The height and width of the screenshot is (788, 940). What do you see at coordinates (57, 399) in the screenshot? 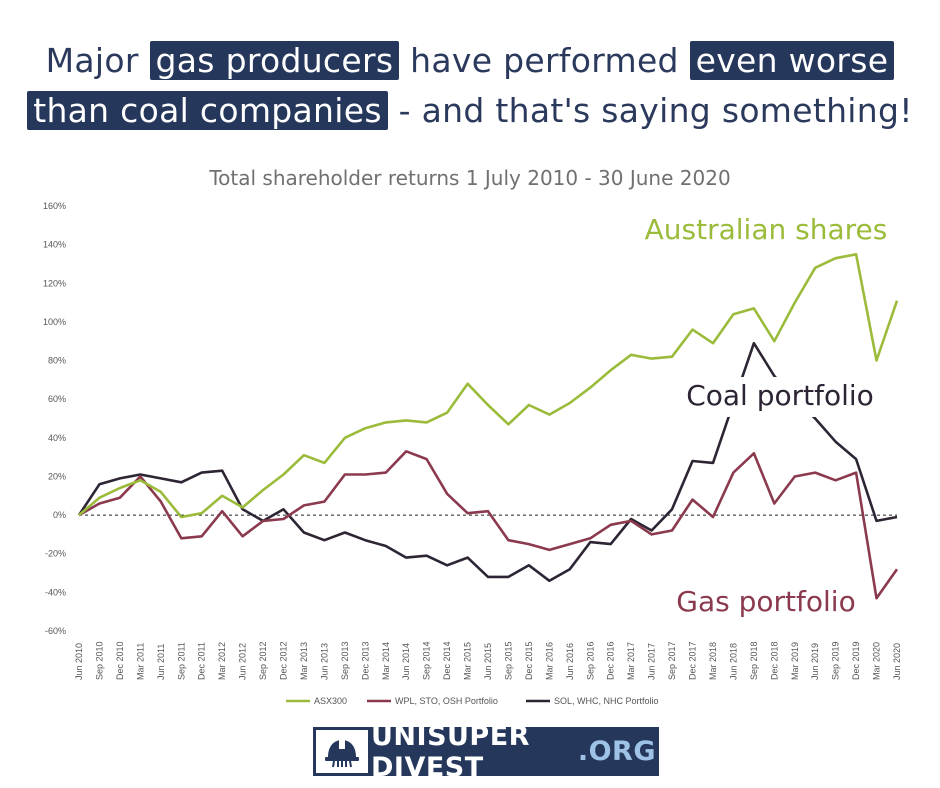
I see `y-tick-label: 60%` at bounding box center [57, 399].